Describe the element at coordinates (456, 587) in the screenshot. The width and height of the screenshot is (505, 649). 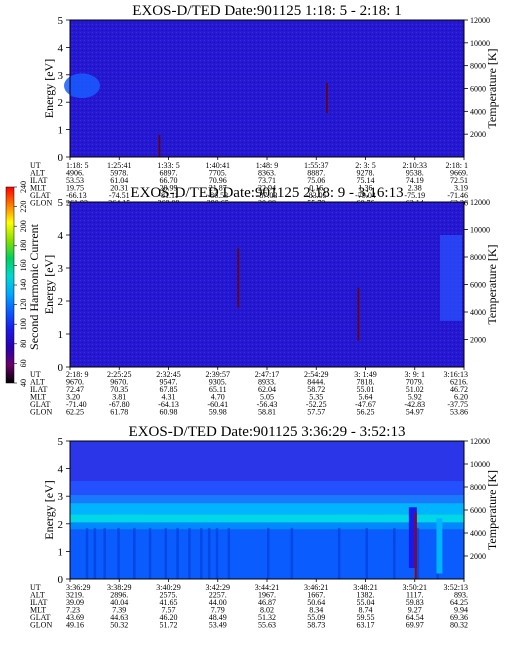
I see `orbit-cell: 3:52:13` at that location.